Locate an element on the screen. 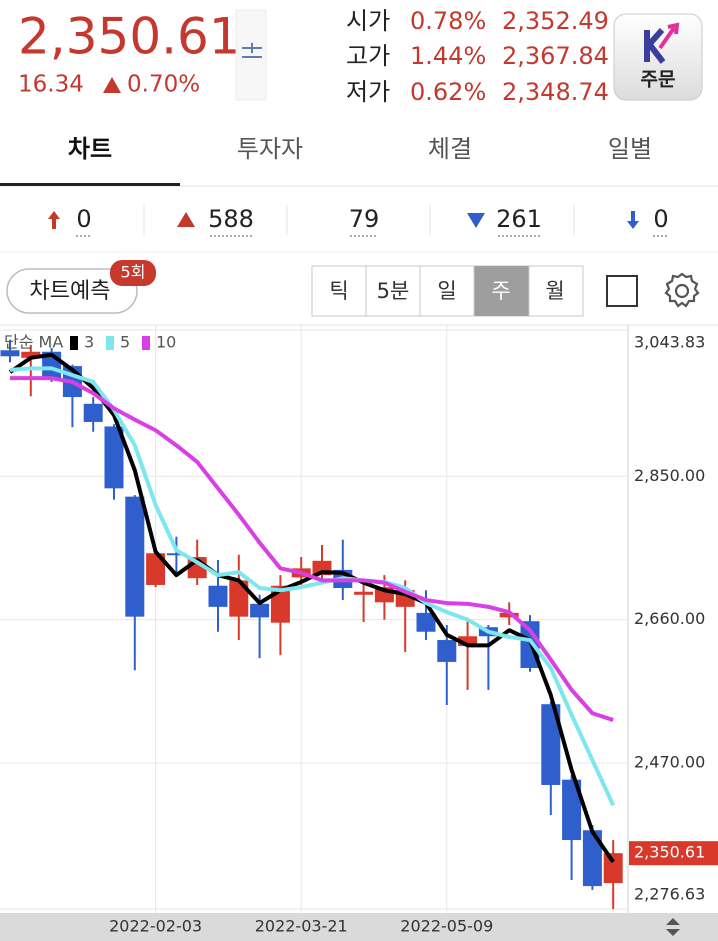 The width and height of the screenshot is (718, 941). period-selector is located at coordinates (447, 291).